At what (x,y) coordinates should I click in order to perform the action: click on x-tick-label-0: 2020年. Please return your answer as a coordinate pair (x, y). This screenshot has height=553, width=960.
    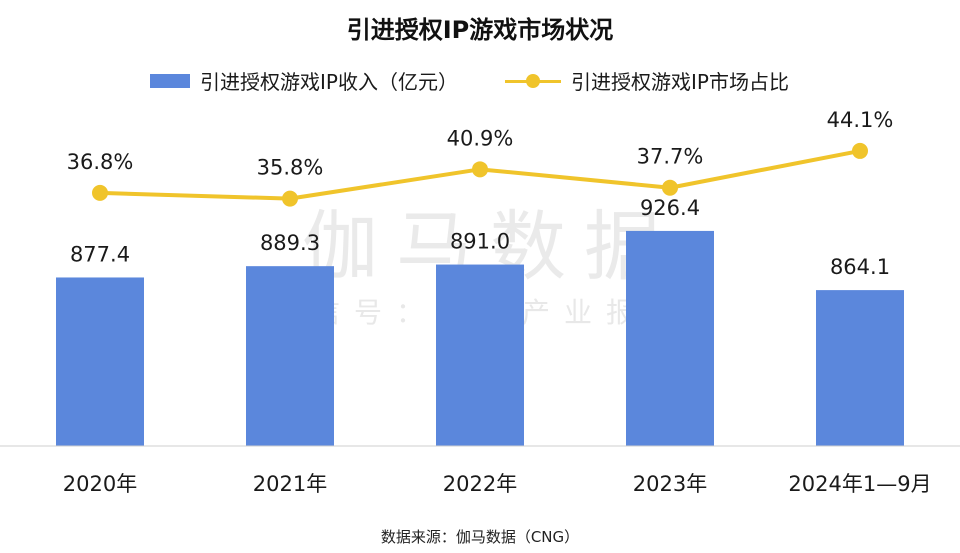
    Looking at the image, I should click on (100, 484).